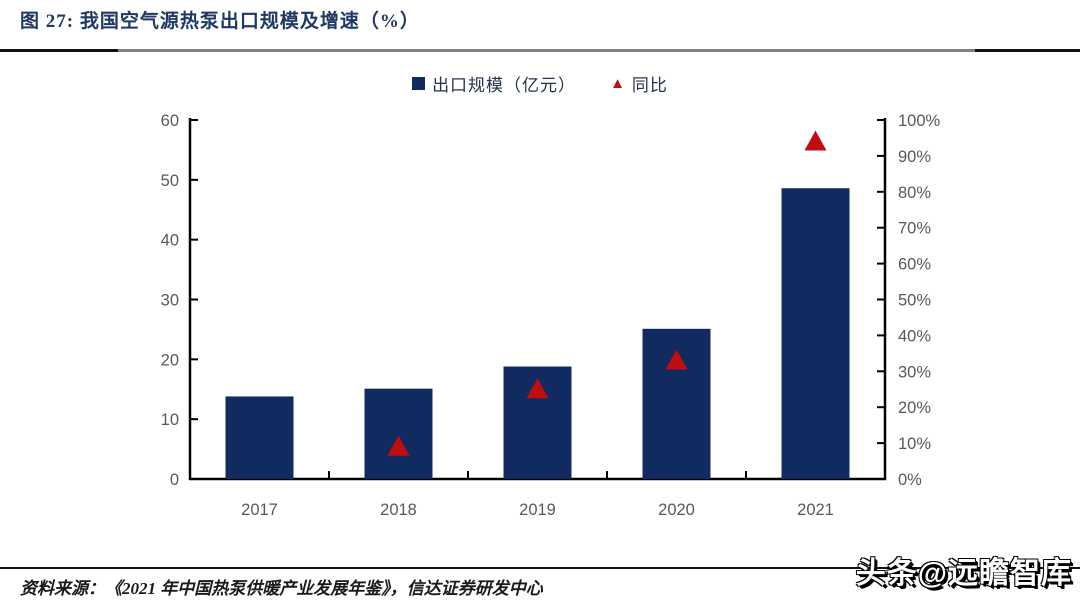 This screenshot has width=1080, height=600. What do you see at coordinates (170, 301) in the screenshot?
I see `y-left-label: 30` at bounding box center [170, 301].